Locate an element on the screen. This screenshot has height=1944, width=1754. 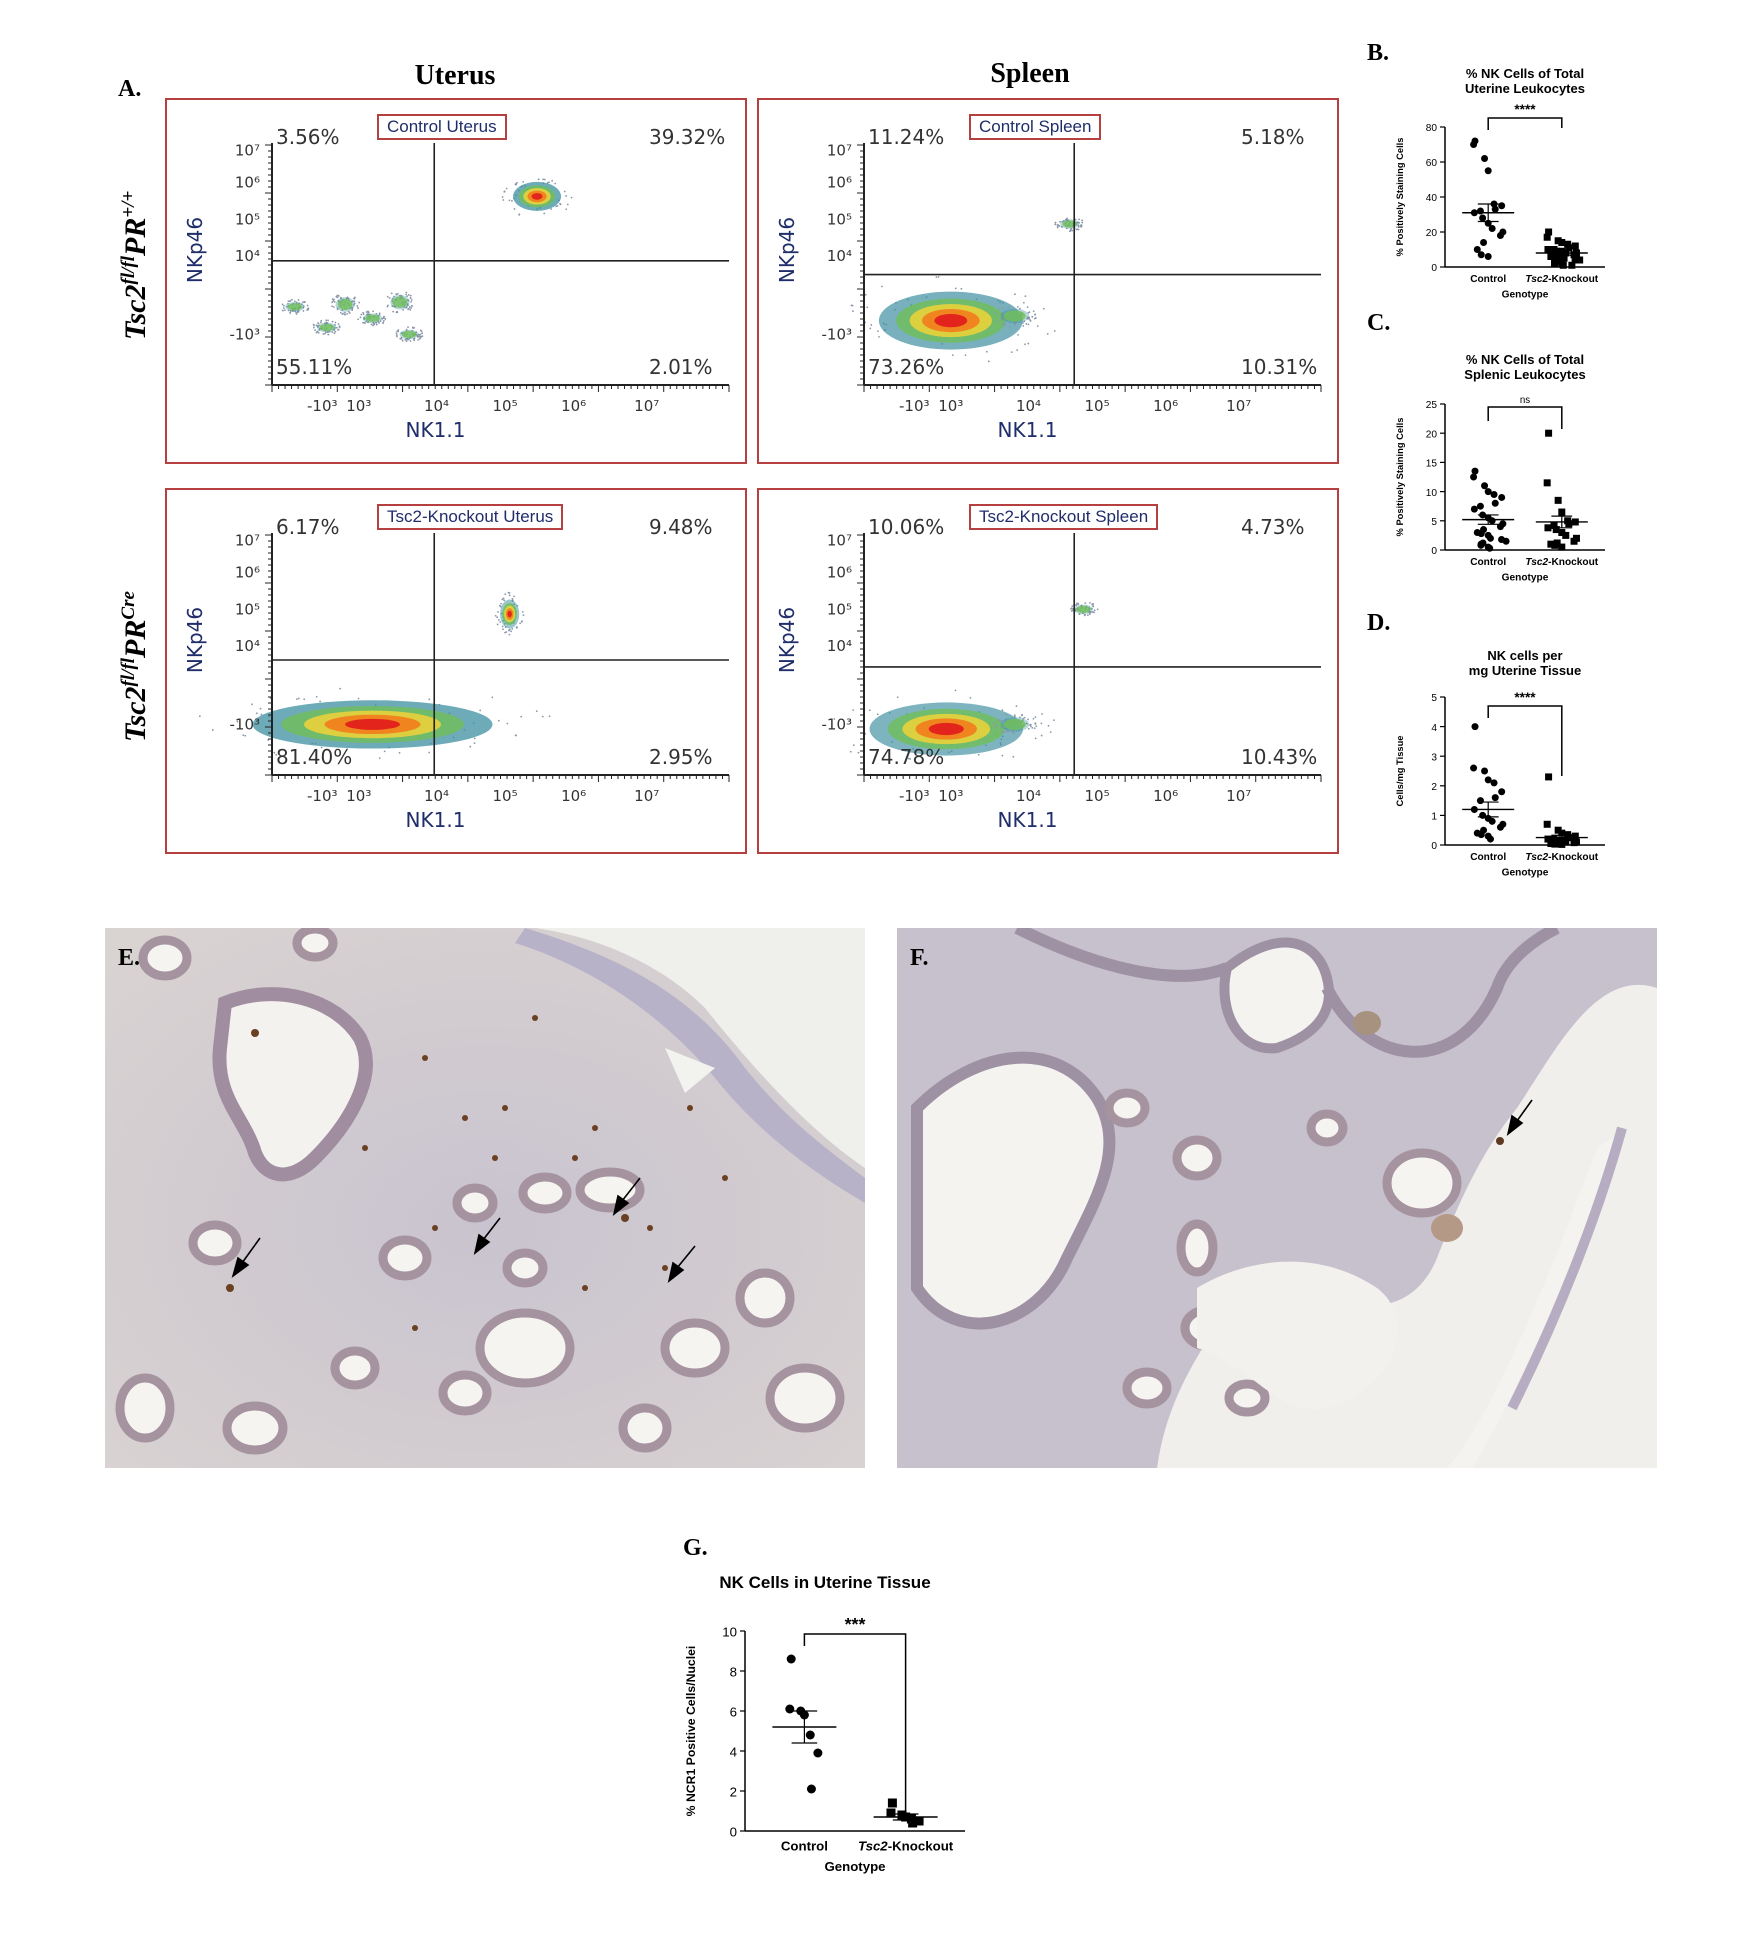
chart-title: Uterine Leukocytes is located at coordinates (1525, 88).